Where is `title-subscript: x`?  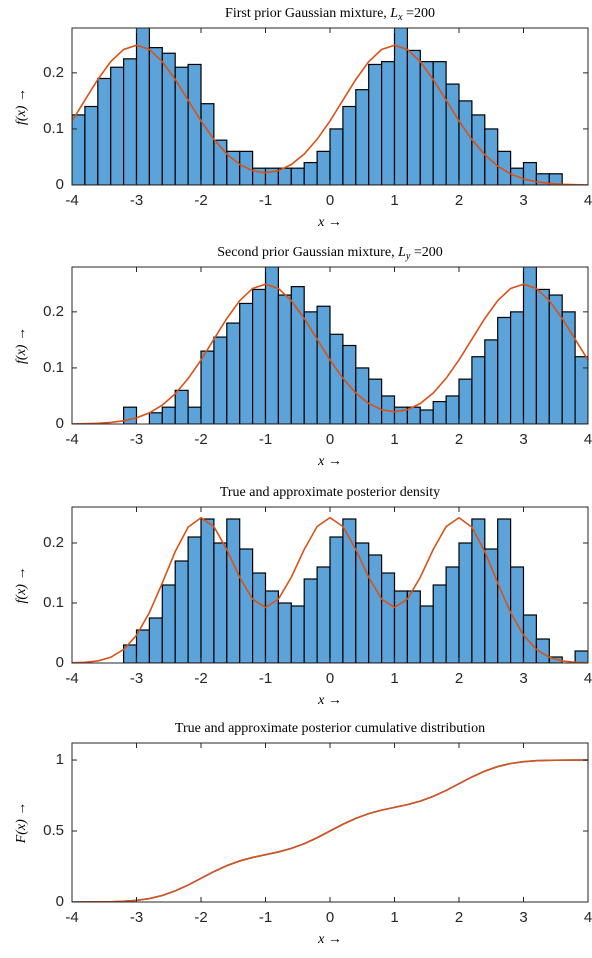 title-subscript: x is located at coordinates (400, 17).